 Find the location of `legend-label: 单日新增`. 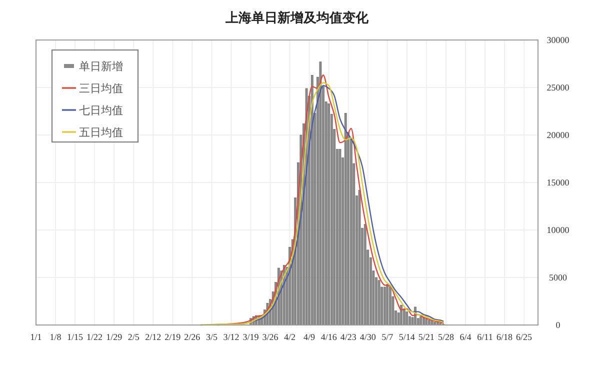

legend-label: 单日新增 is located at coordinates (101, 66).